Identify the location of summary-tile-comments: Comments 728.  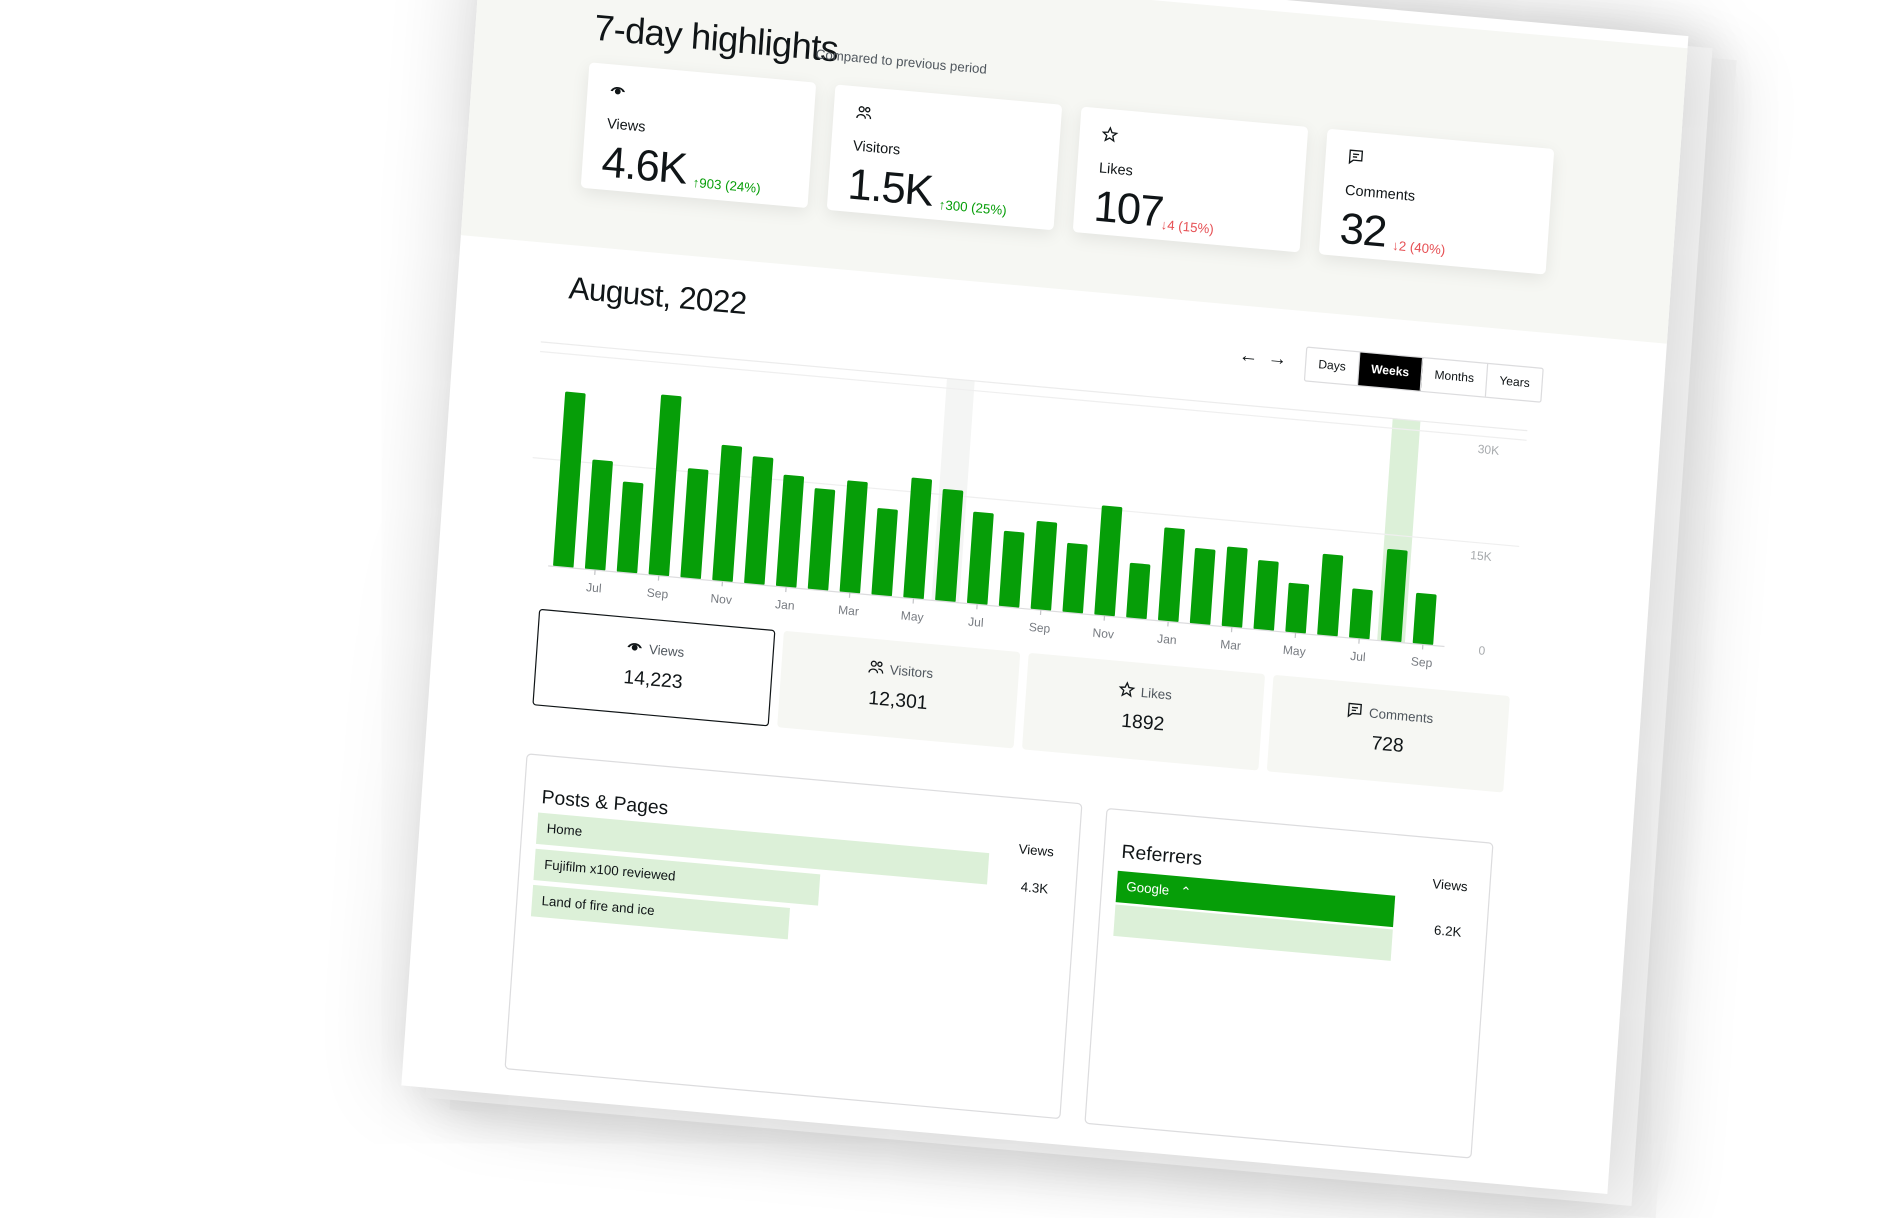
(1388, 734).